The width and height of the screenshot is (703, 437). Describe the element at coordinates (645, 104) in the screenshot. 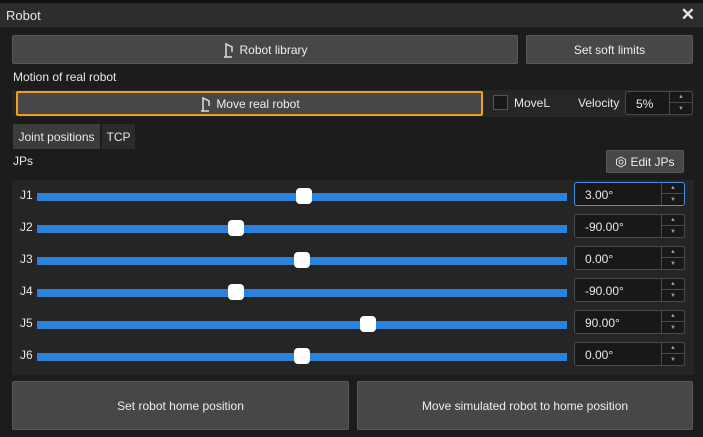

I see `velocity-value: 5%` at that location.